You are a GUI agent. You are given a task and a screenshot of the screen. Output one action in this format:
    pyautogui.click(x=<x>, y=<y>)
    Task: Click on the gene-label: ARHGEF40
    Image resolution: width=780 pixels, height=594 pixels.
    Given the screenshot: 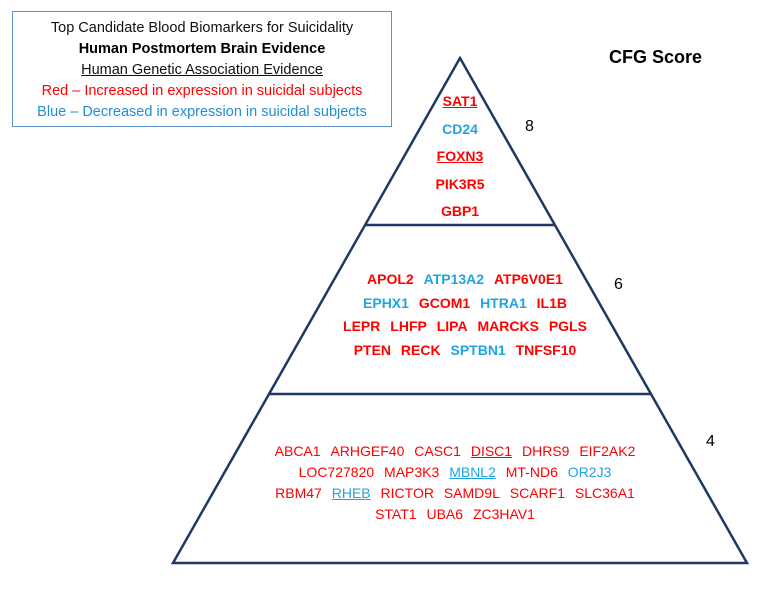 What is the action you would take?
    pyautogui.click(x=367, y=451)
    